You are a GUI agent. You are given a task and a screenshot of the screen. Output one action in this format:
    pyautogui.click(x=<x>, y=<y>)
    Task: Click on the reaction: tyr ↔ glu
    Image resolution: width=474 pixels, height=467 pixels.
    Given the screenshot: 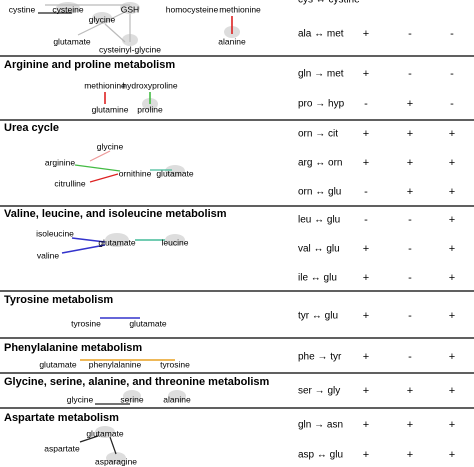 What is the action you would take?
    pyautogui.click(x=318, y=316)
    